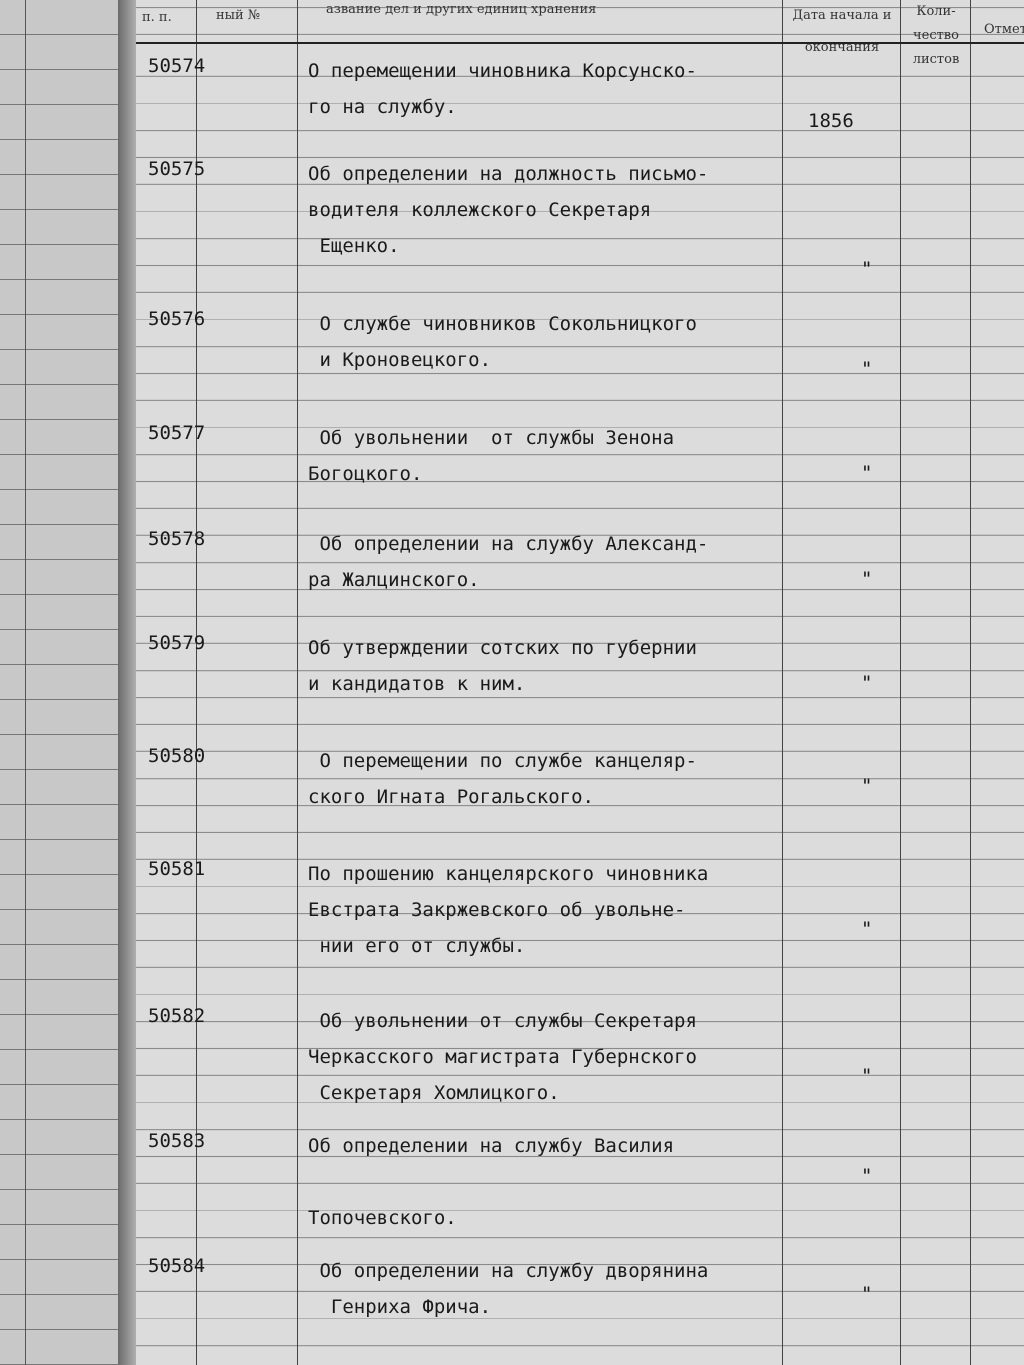  I want to click on row-number: 50577, so click(177, 433).